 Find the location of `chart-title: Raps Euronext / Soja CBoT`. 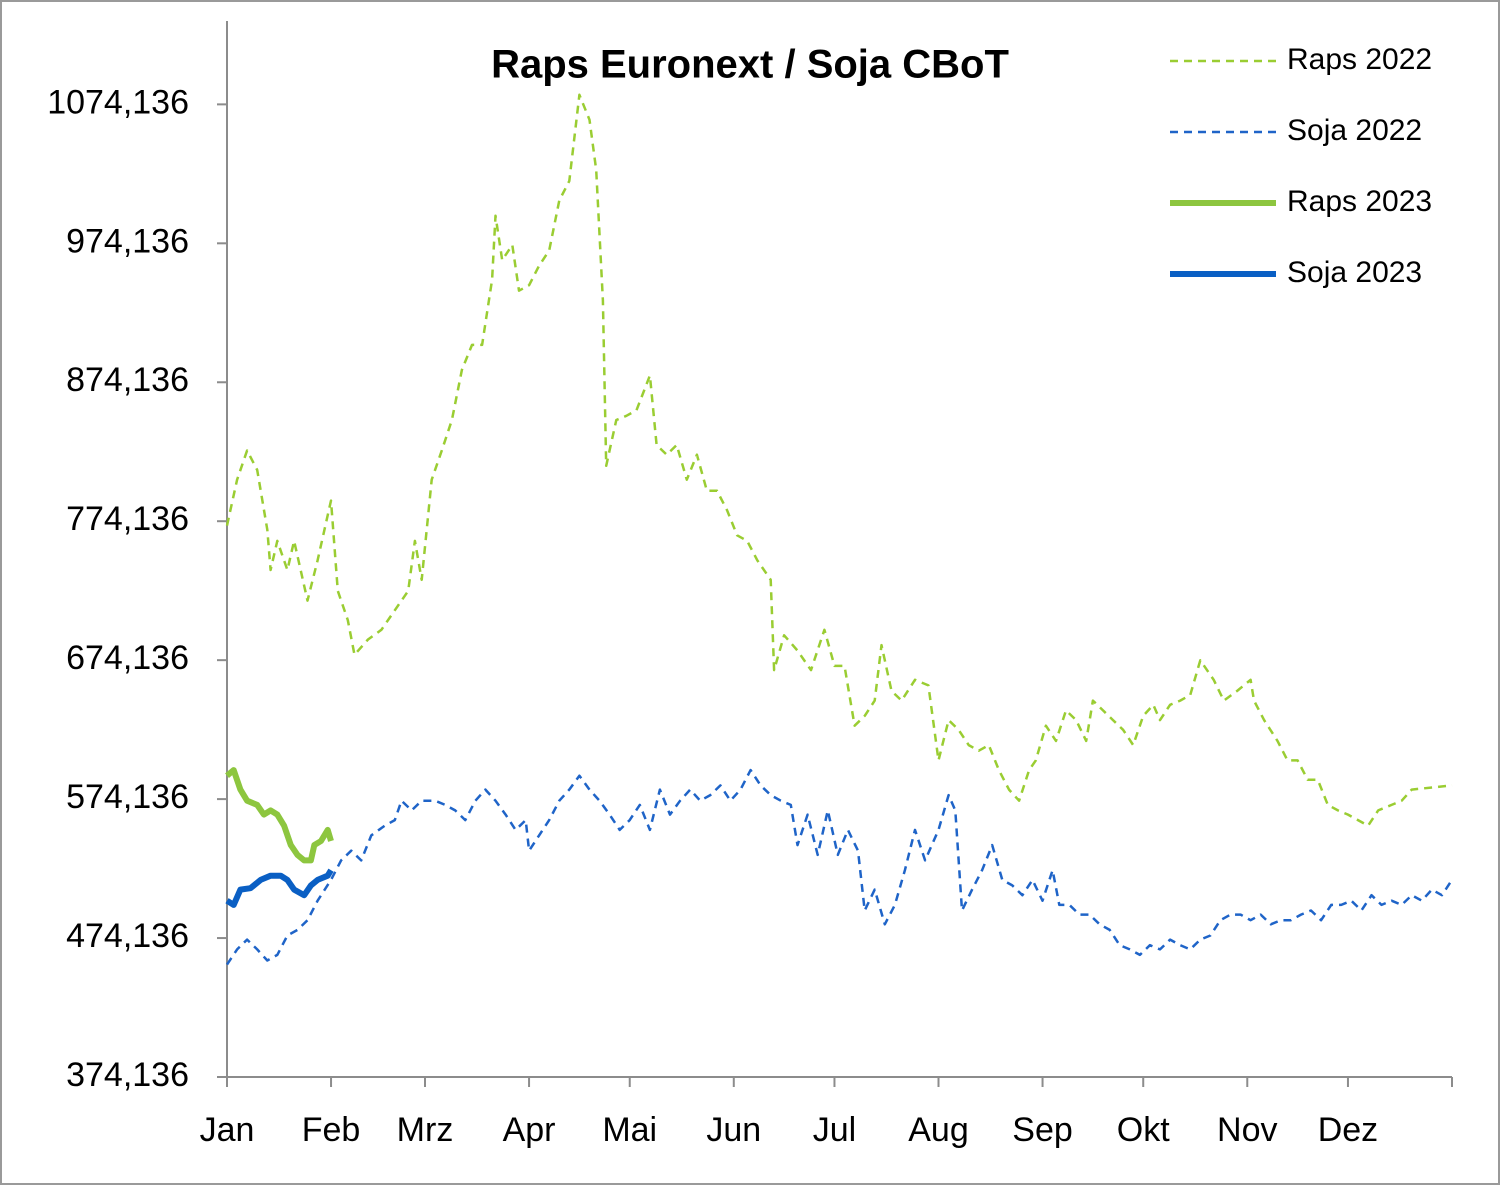

chart-title: Raps Euronext / Soja CBoT is located at coordinates (750, 65).